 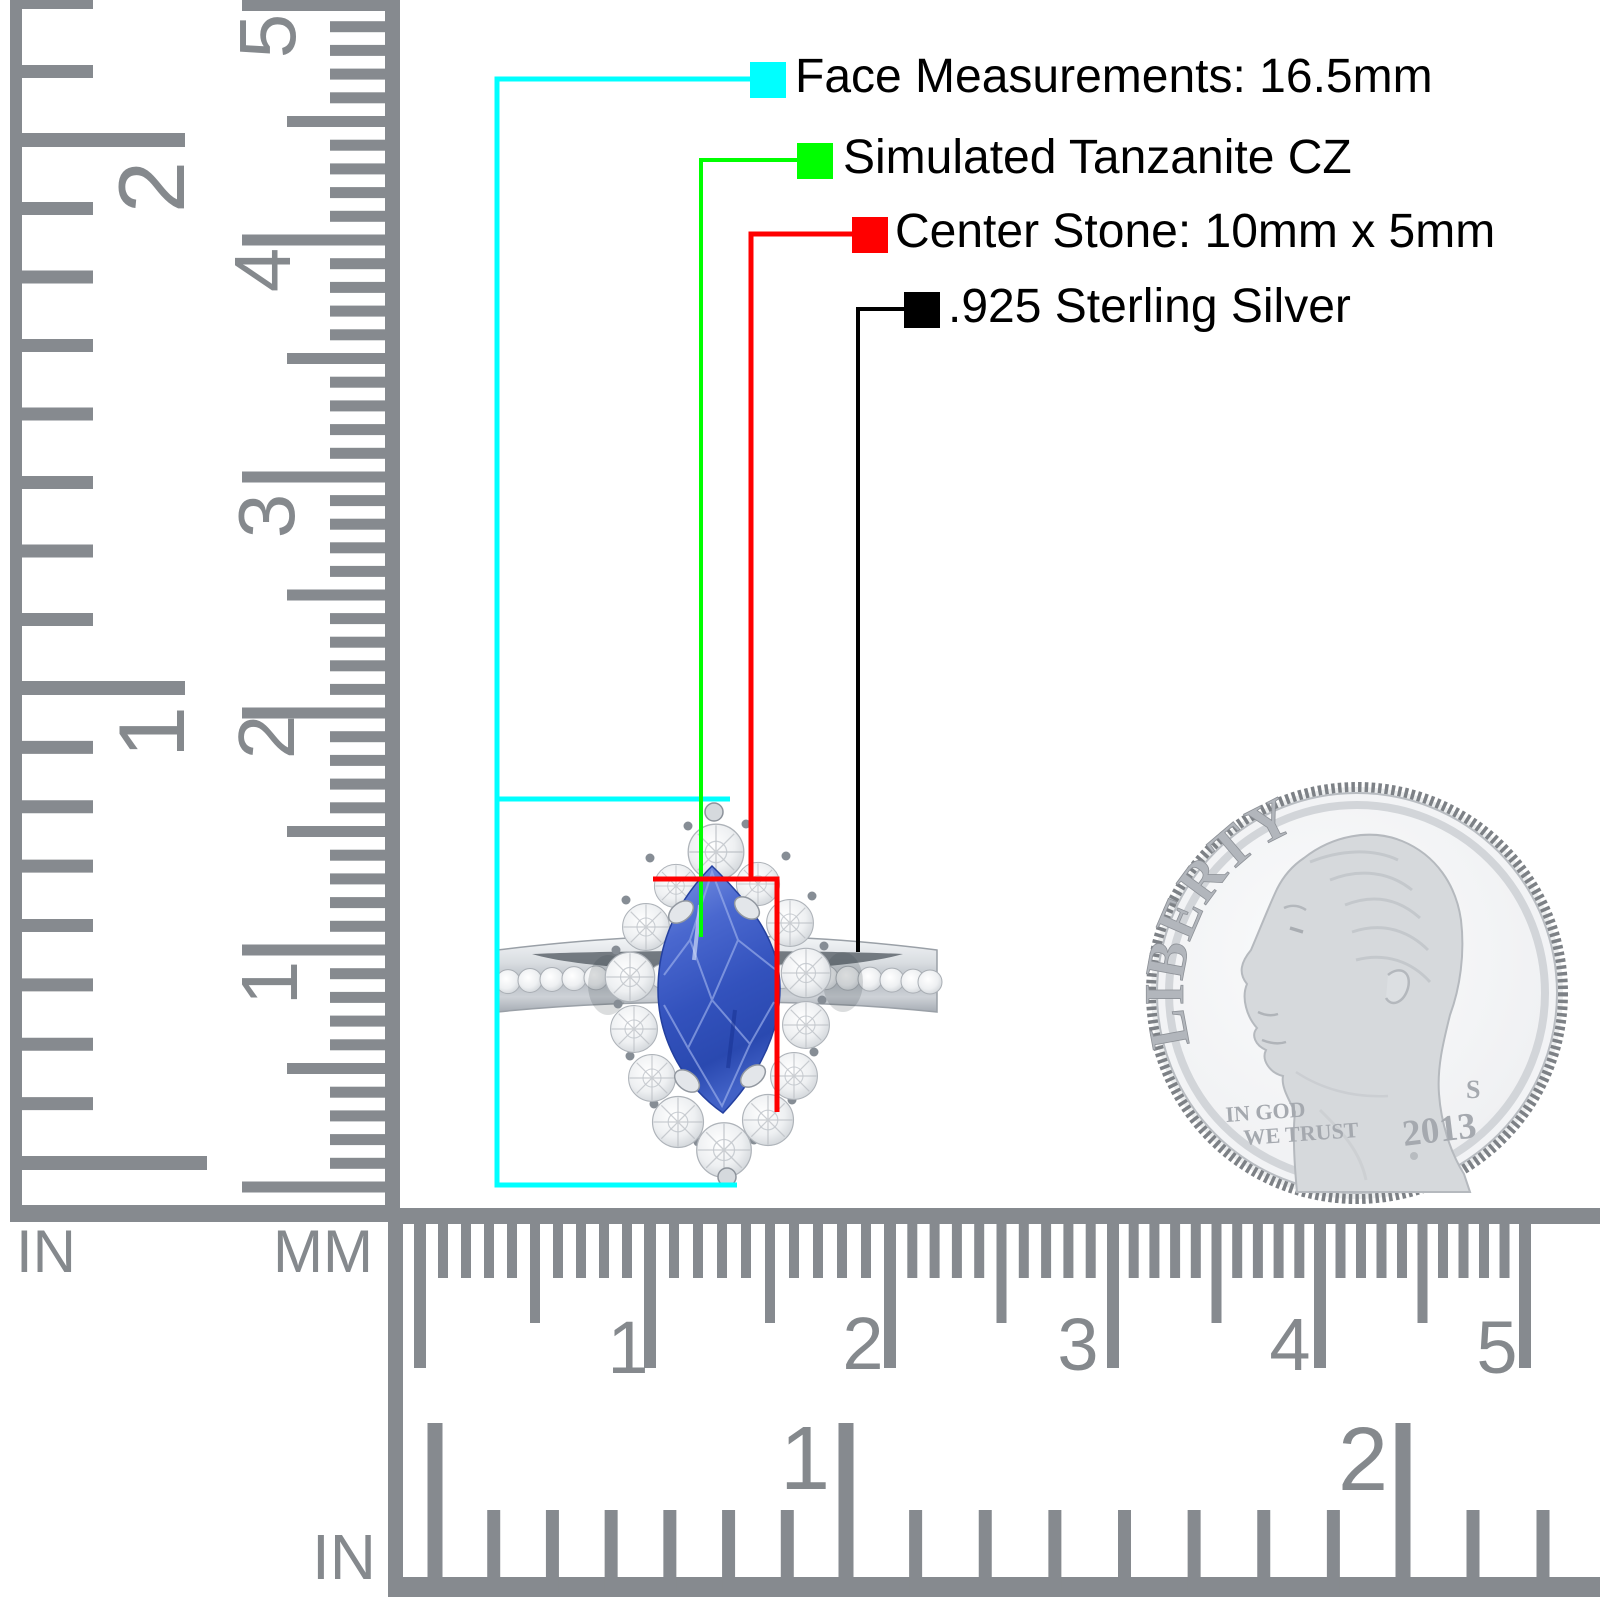 I want to click on left-mm-label-3: 3, so click(x=266, y=516).